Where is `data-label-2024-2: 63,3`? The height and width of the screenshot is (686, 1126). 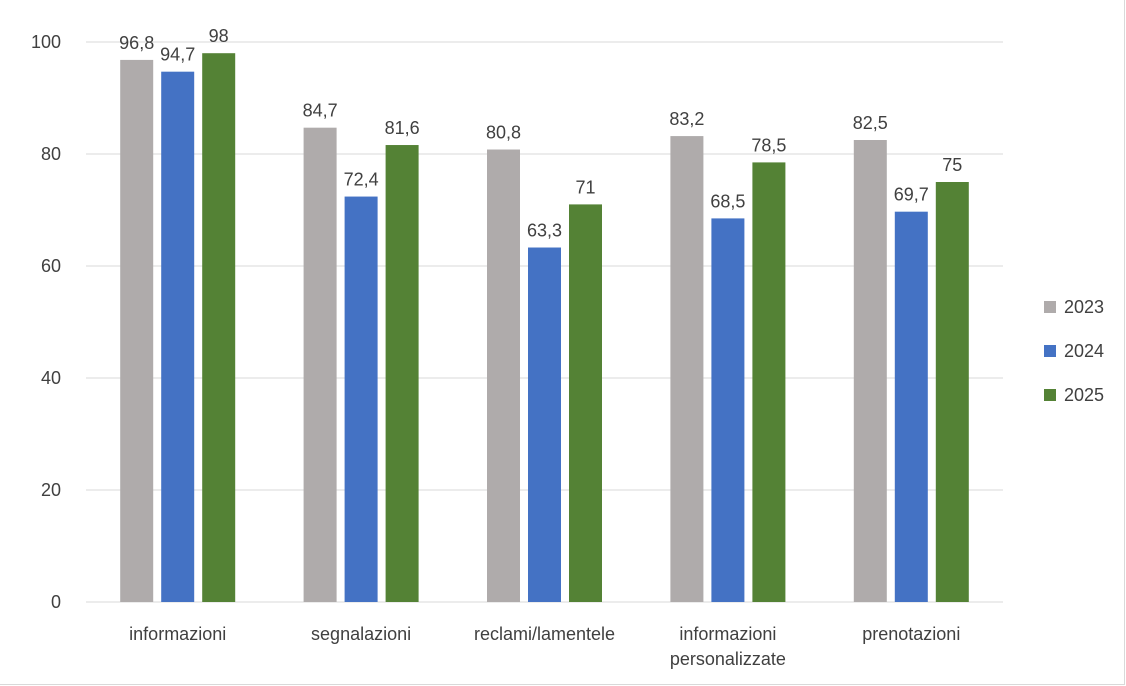 data-label-2024-2: 63,3 is located at coordinates (544, 231).